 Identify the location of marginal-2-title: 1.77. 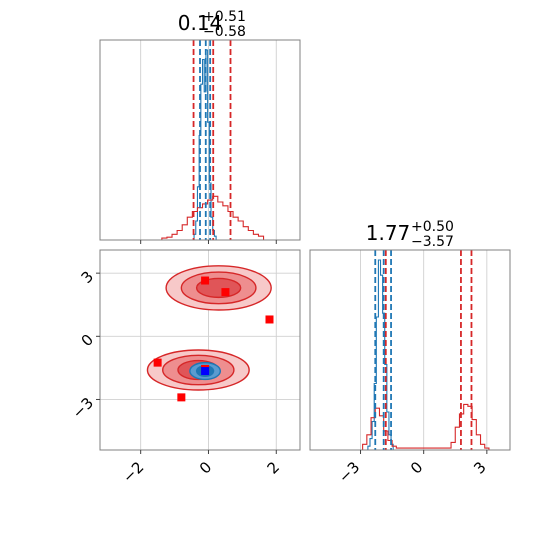
(388, 233).